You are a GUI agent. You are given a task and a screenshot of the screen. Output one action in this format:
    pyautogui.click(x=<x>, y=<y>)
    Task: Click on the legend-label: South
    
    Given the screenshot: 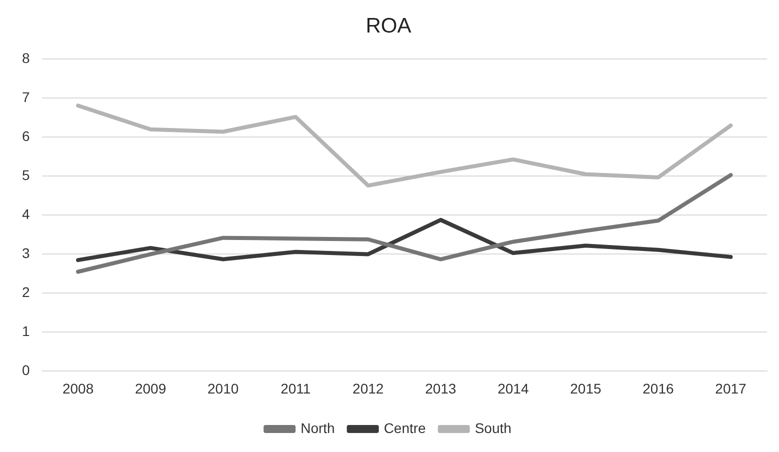 What is the action you would take?
    pyautogui.click(x=493, y=428)
    